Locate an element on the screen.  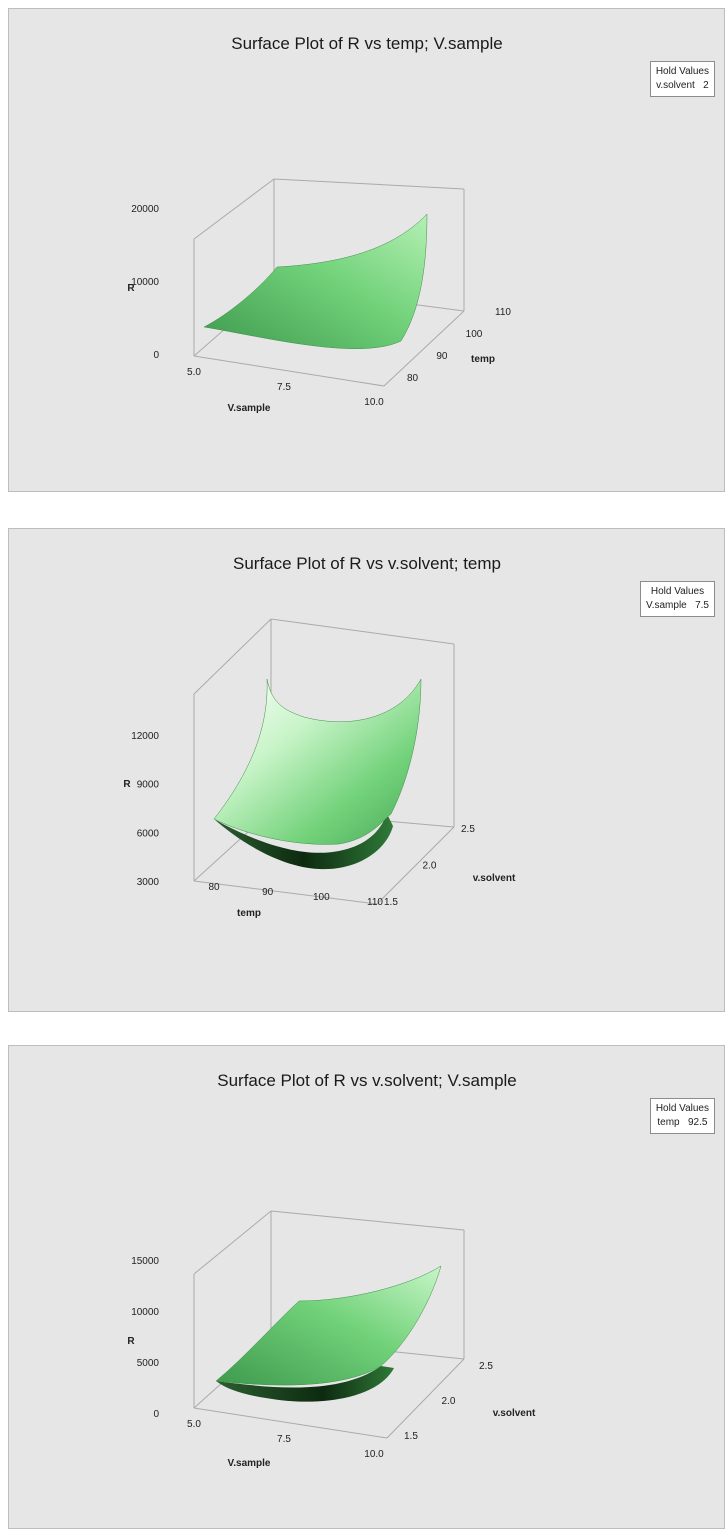
x-axis-label: temp is located at coordinates (249, 913).